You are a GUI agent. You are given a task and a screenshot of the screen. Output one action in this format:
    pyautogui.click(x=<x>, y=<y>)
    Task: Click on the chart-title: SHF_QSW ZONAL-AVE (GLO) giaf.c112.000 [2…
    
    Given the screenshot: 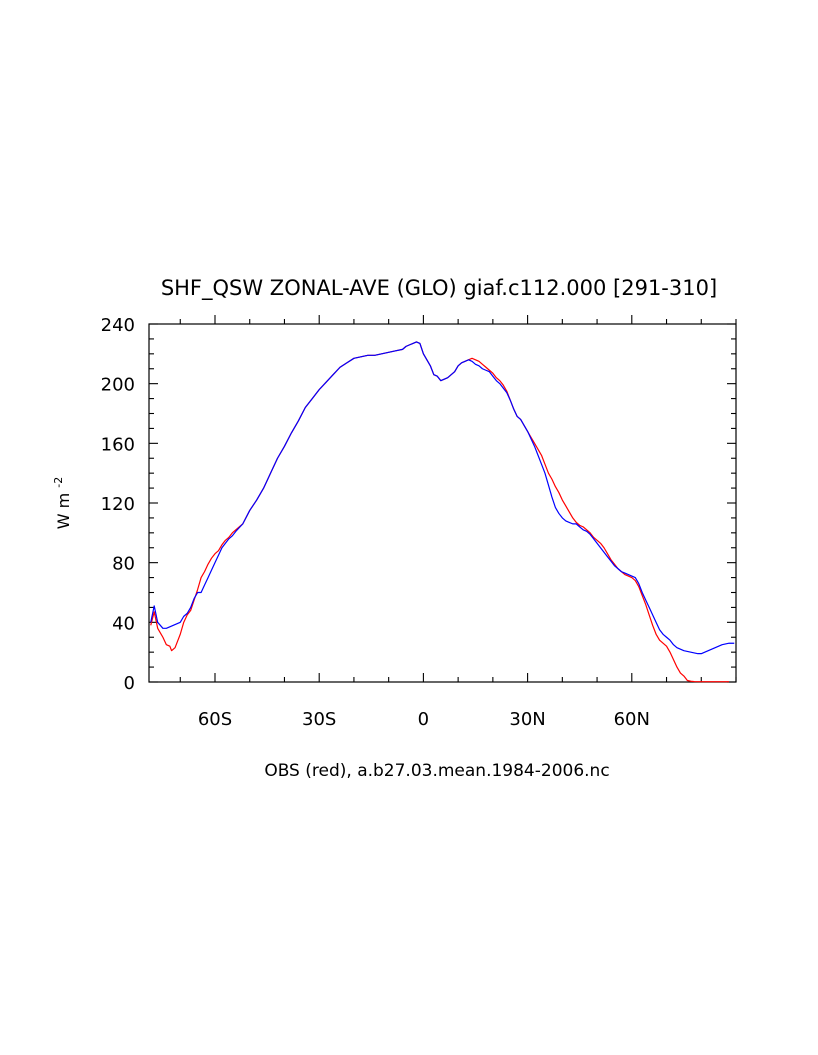 What is the action you would take?
    pyautogui.click(x=439, y=288)
    